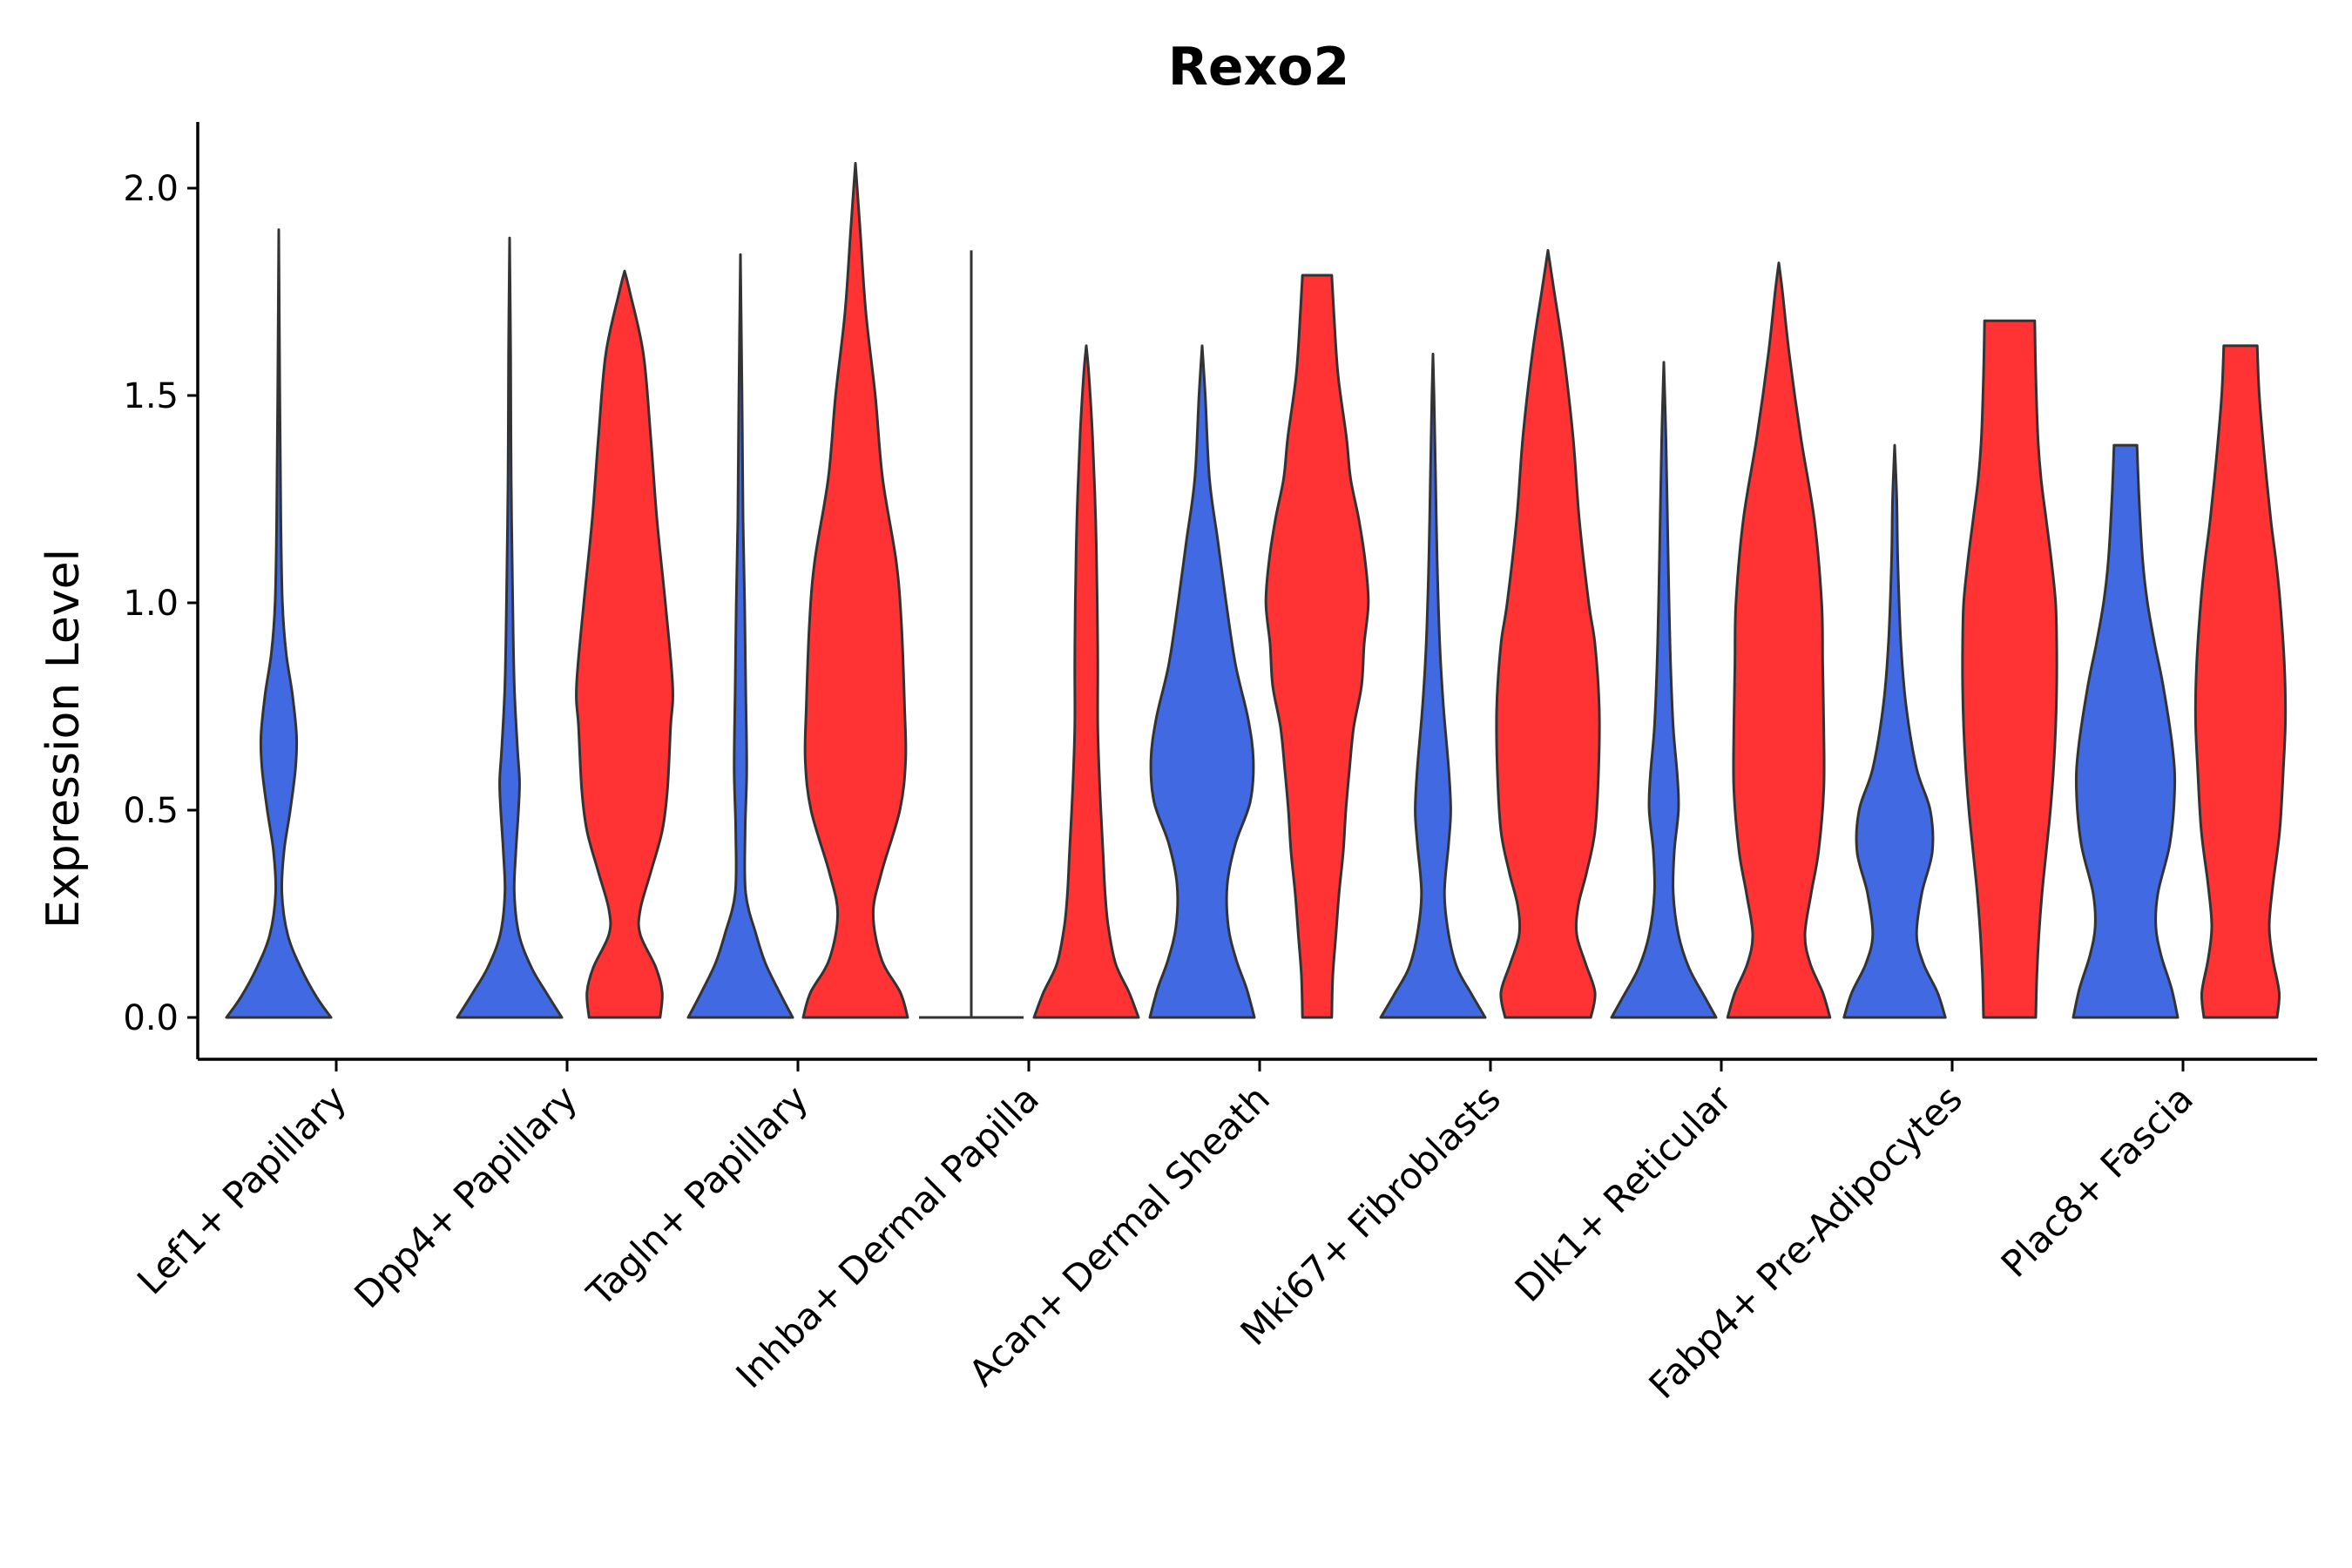 This screenshot has width=2352, height=1568. What do you see at coordinates (1624, 1193) in the screenshot?
I see `x-tick-label: Dlk1+ Reticular` at bounding box center [1624, 1193].